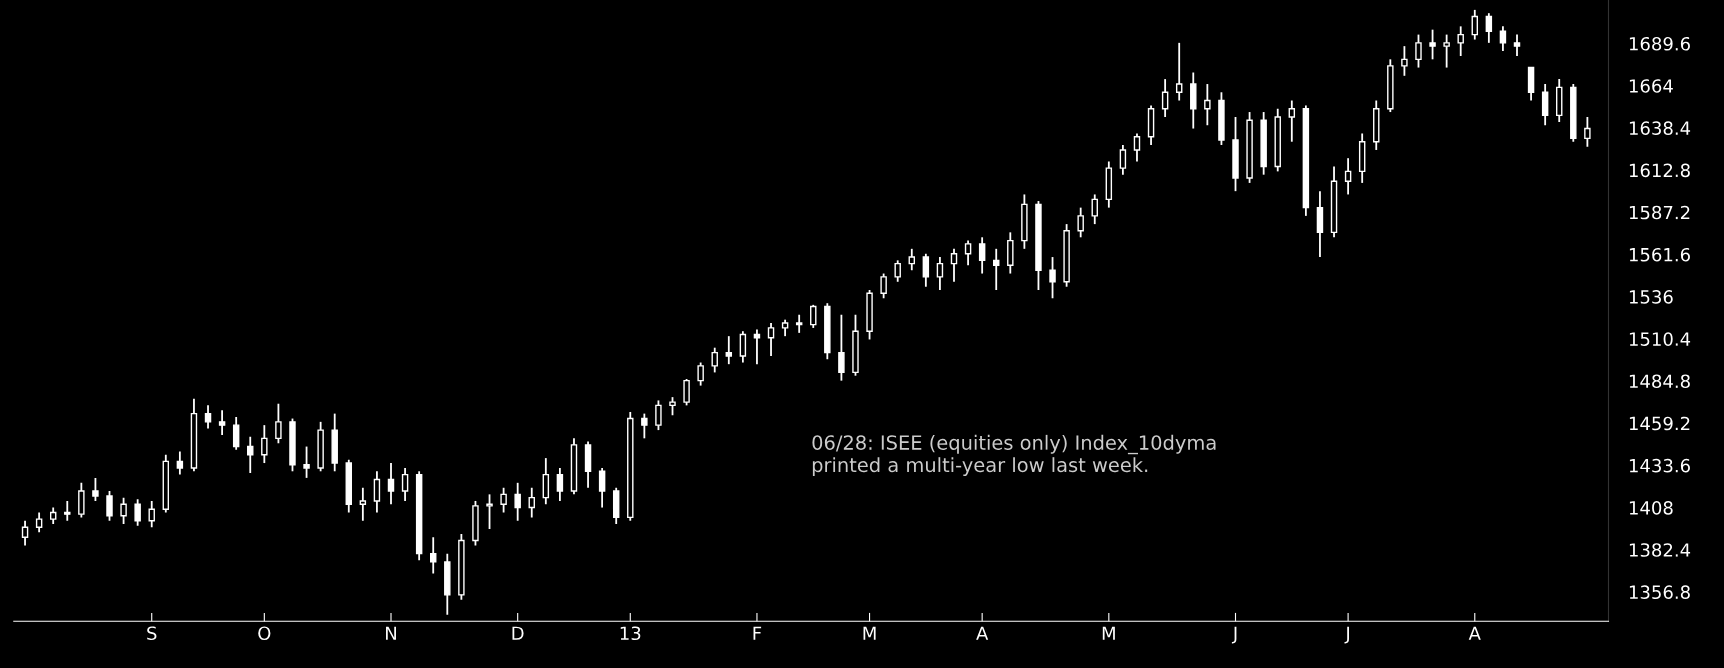 Image resolution: width=1724 pixels, height=668 pixels. What do you see at coordinates (518, 633) in the screenshot?
I see `x-tick-label: D` at bounding box center [518, 633].